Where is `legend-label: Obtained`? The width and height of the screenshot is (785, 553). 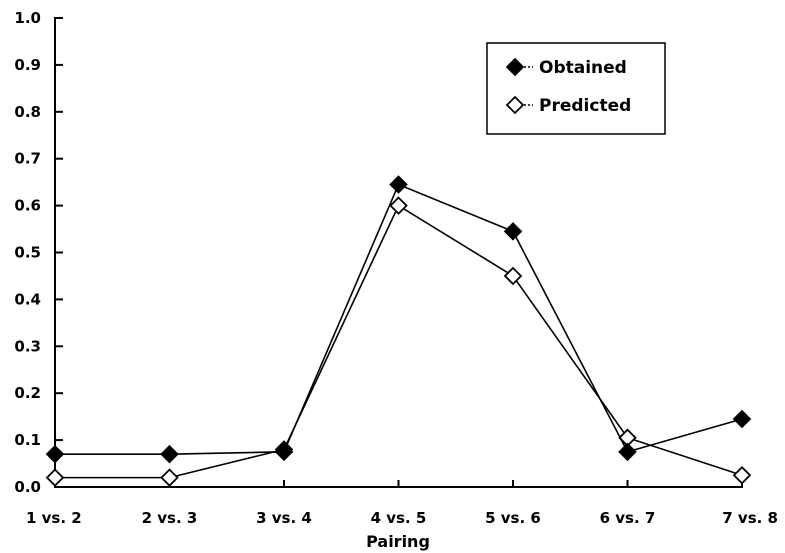 legend-label: Obtained is located at coordinates (583, 68).